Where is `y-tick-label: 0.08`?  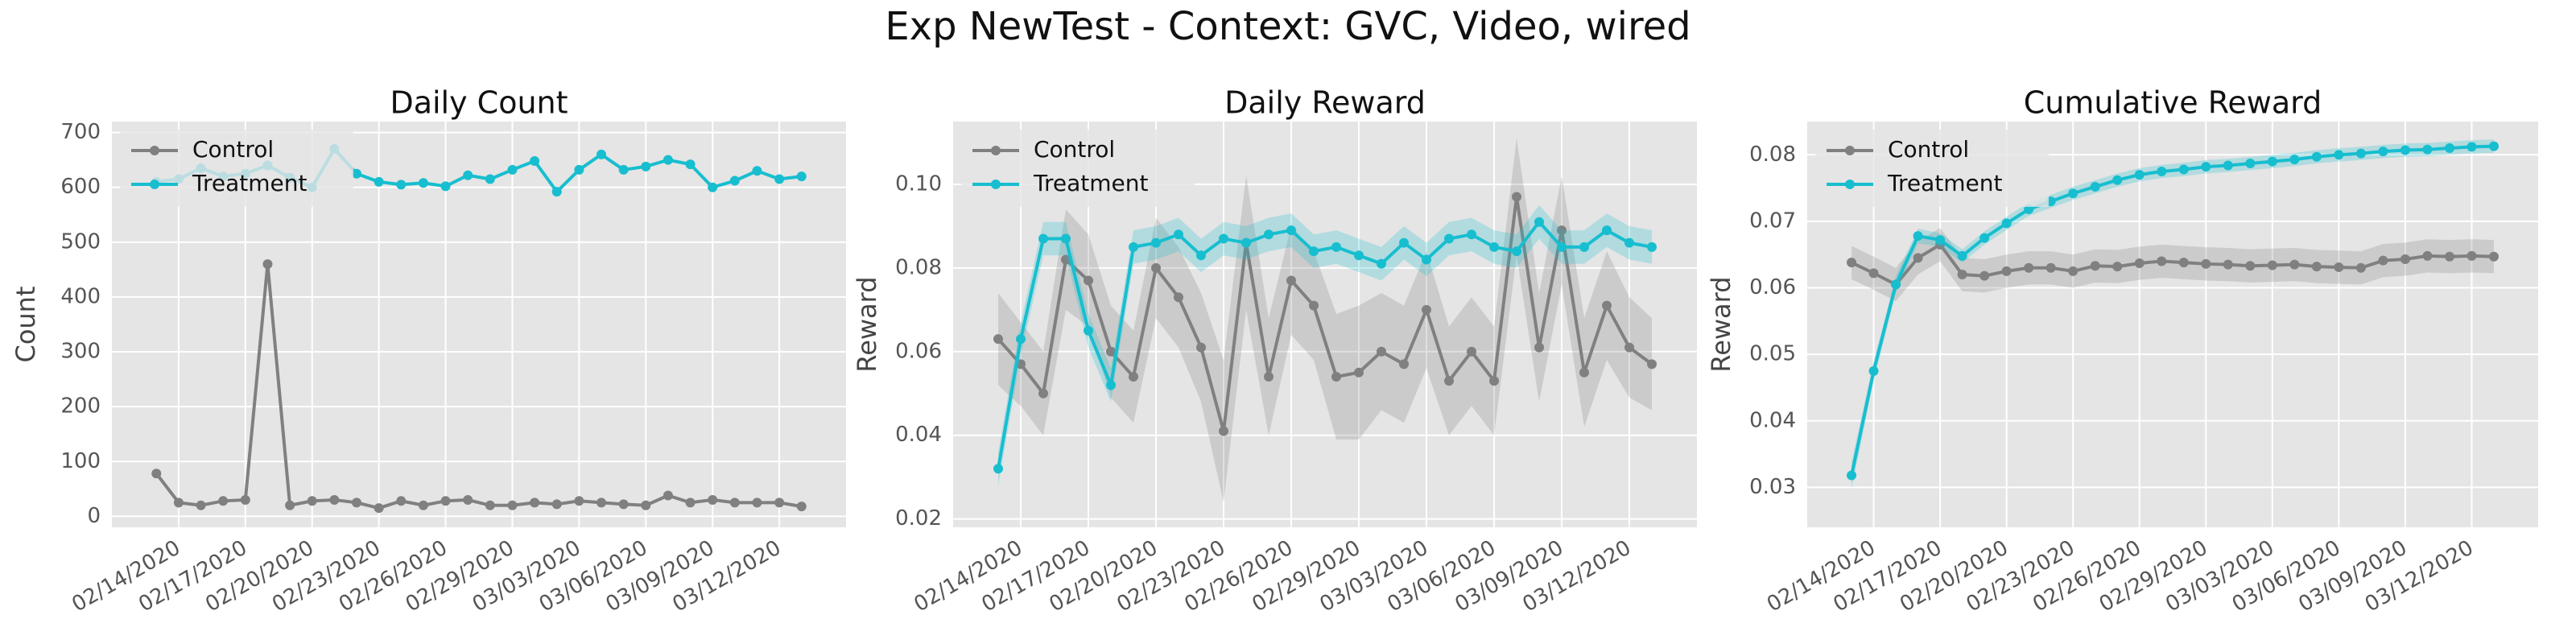 y-tick-label: 0.08 is located at coordinates (1772, 154).